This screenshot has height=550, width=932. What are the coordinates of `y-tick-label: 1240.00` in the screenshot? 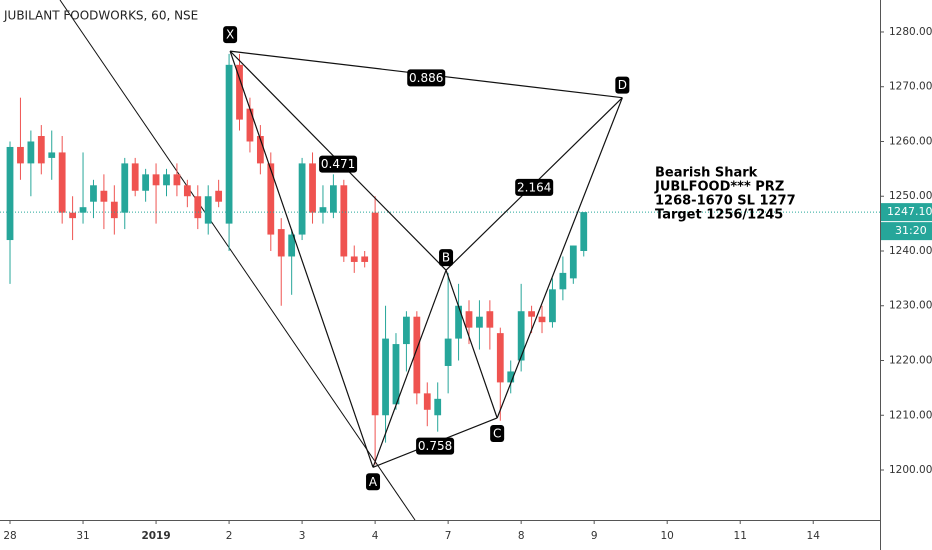 It's located at (910, 251).